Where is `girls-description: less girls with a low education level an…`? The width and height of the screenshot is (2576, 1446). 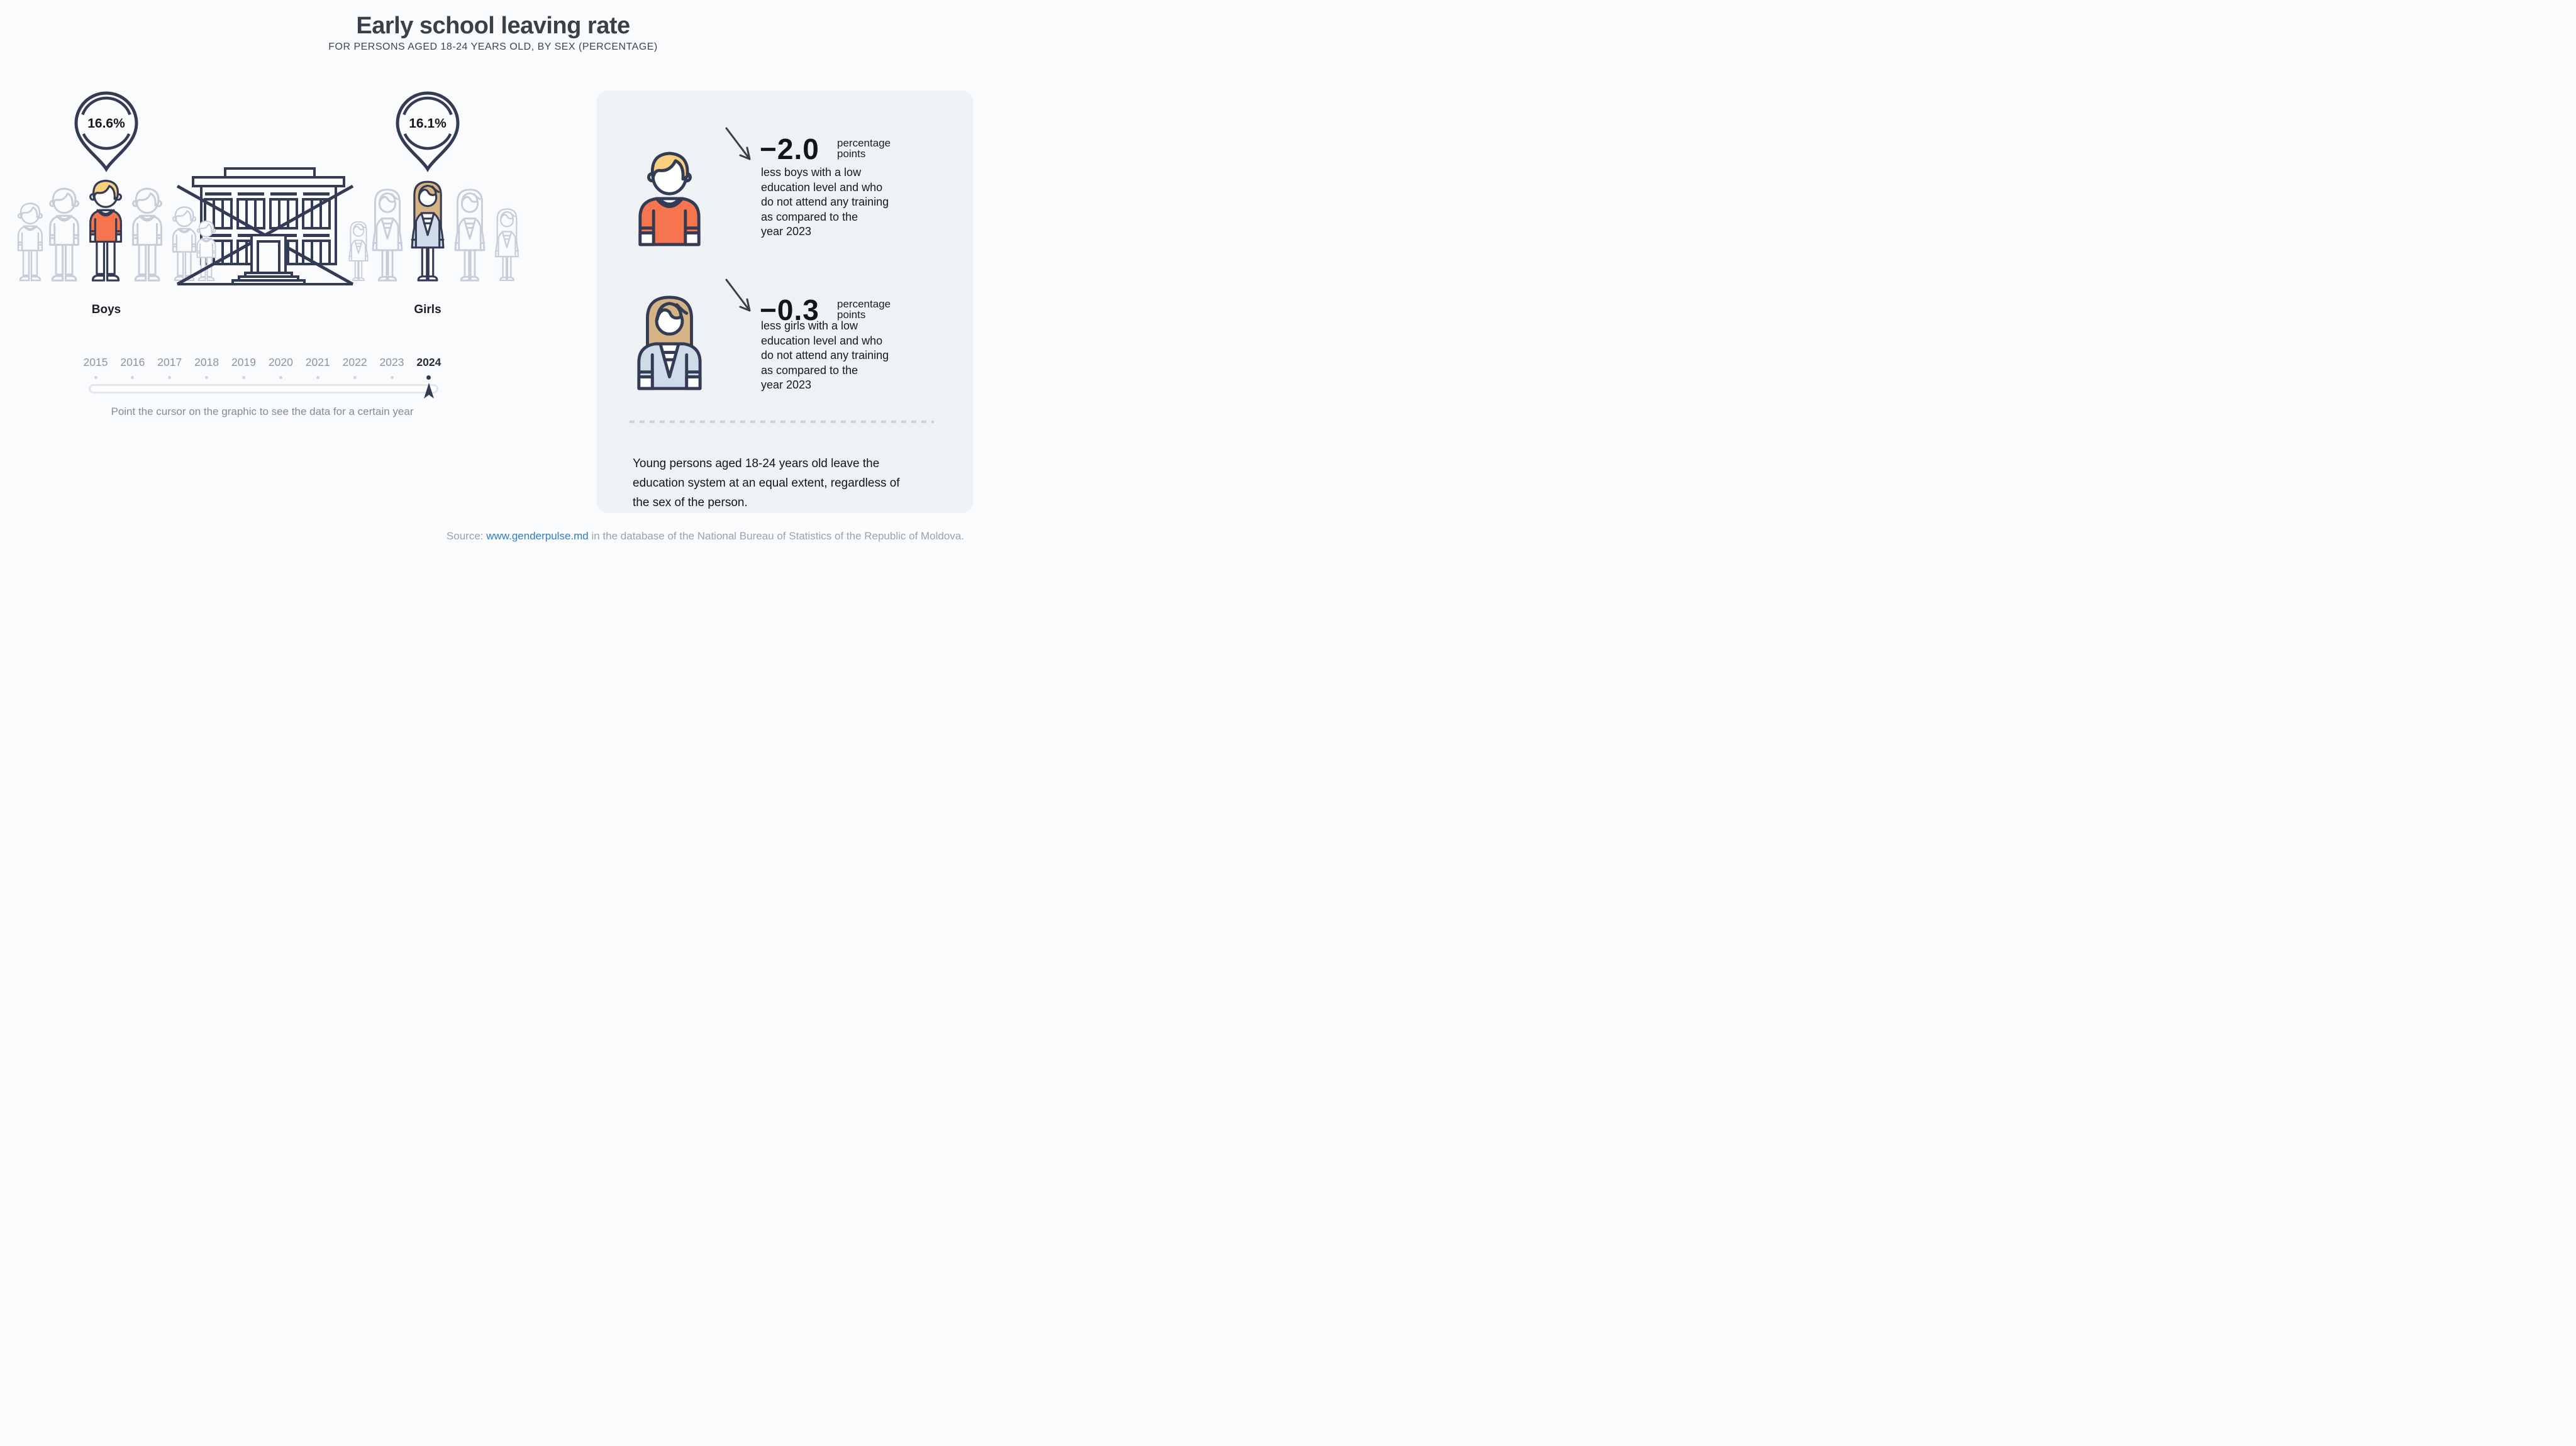
girls-description: less girls with a low education level an… is located at coordinates (849, 356).